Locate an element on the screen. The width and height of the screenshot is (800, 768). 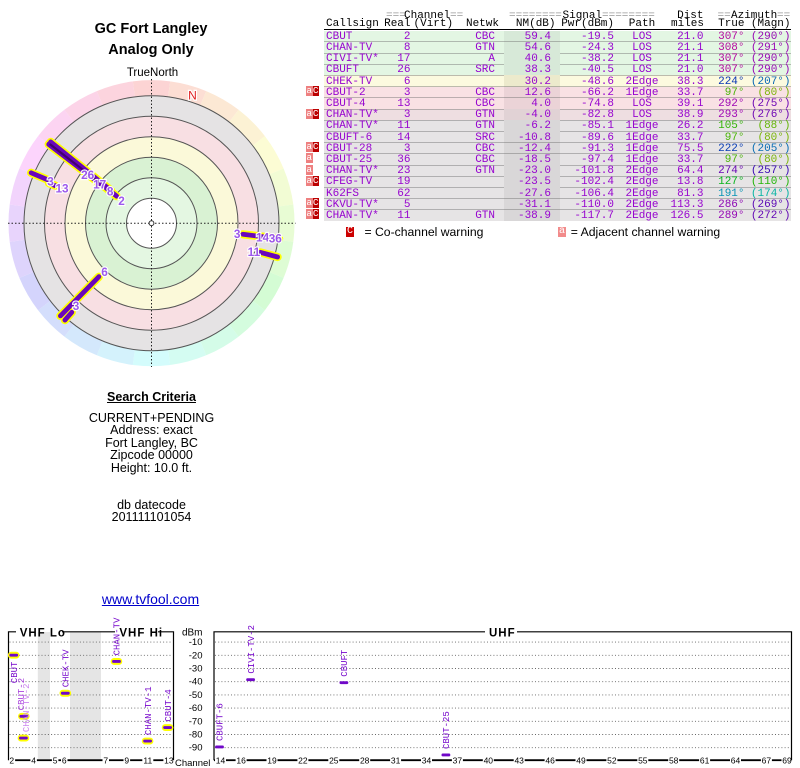
svg-text: -70 is located at coordinates (196, 721).